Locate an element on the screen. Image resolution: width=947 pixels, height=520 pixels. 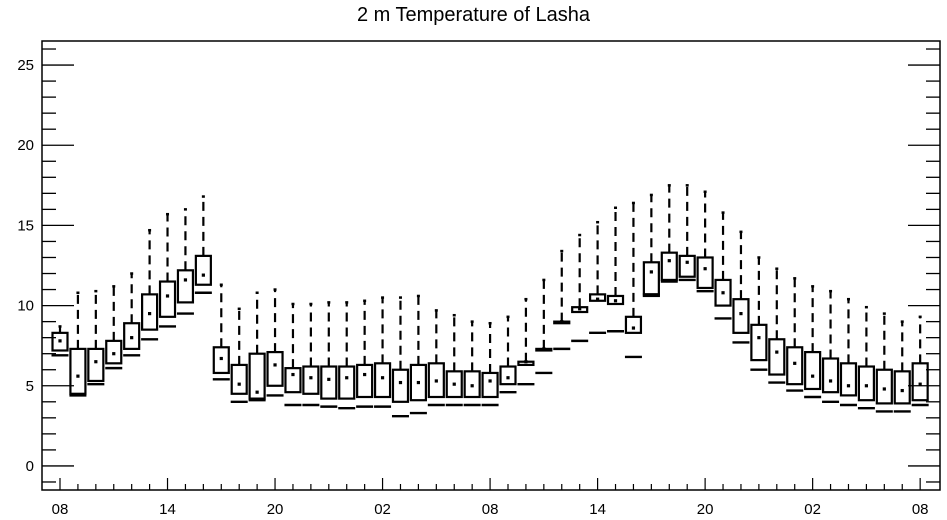
y-tick-label: 10 is located at coordinates (25, 306).